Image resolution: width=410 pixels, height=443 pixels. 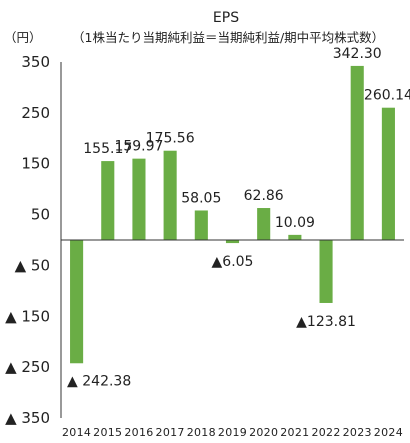 What do you see at coordinates (232, 242) in the screenshot?
I see `bar-2019` at bounding box center [232, 242].